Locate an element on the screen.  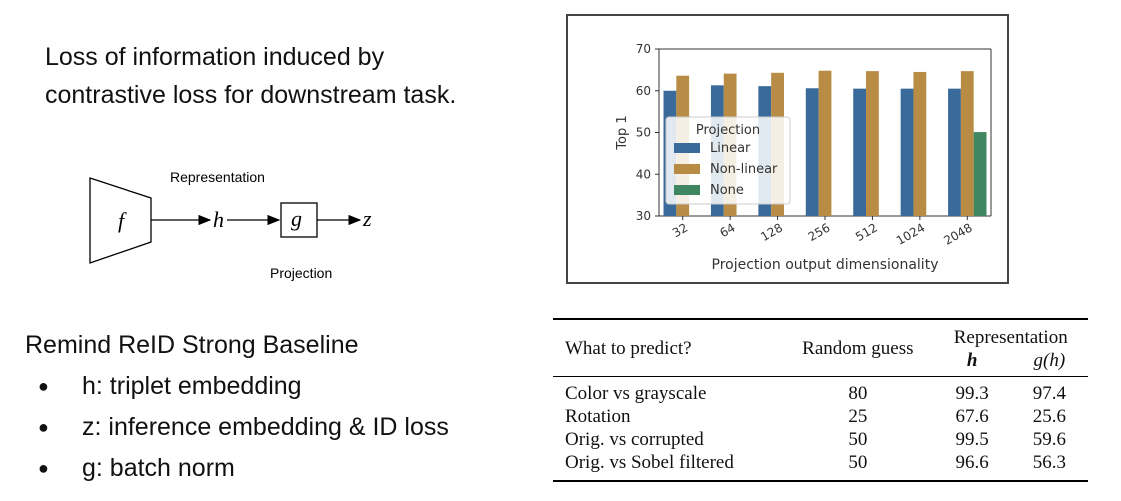
y-tick-label: 60 is located at coordinates (643, 91).